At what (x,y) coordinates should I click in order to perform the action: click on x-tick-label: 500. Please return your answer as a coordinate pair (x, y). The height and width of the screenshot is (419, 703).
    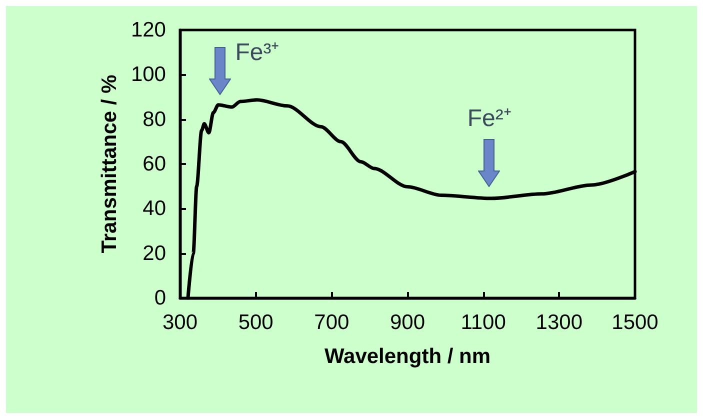
    Looking at the image, I should click on (256, 322).